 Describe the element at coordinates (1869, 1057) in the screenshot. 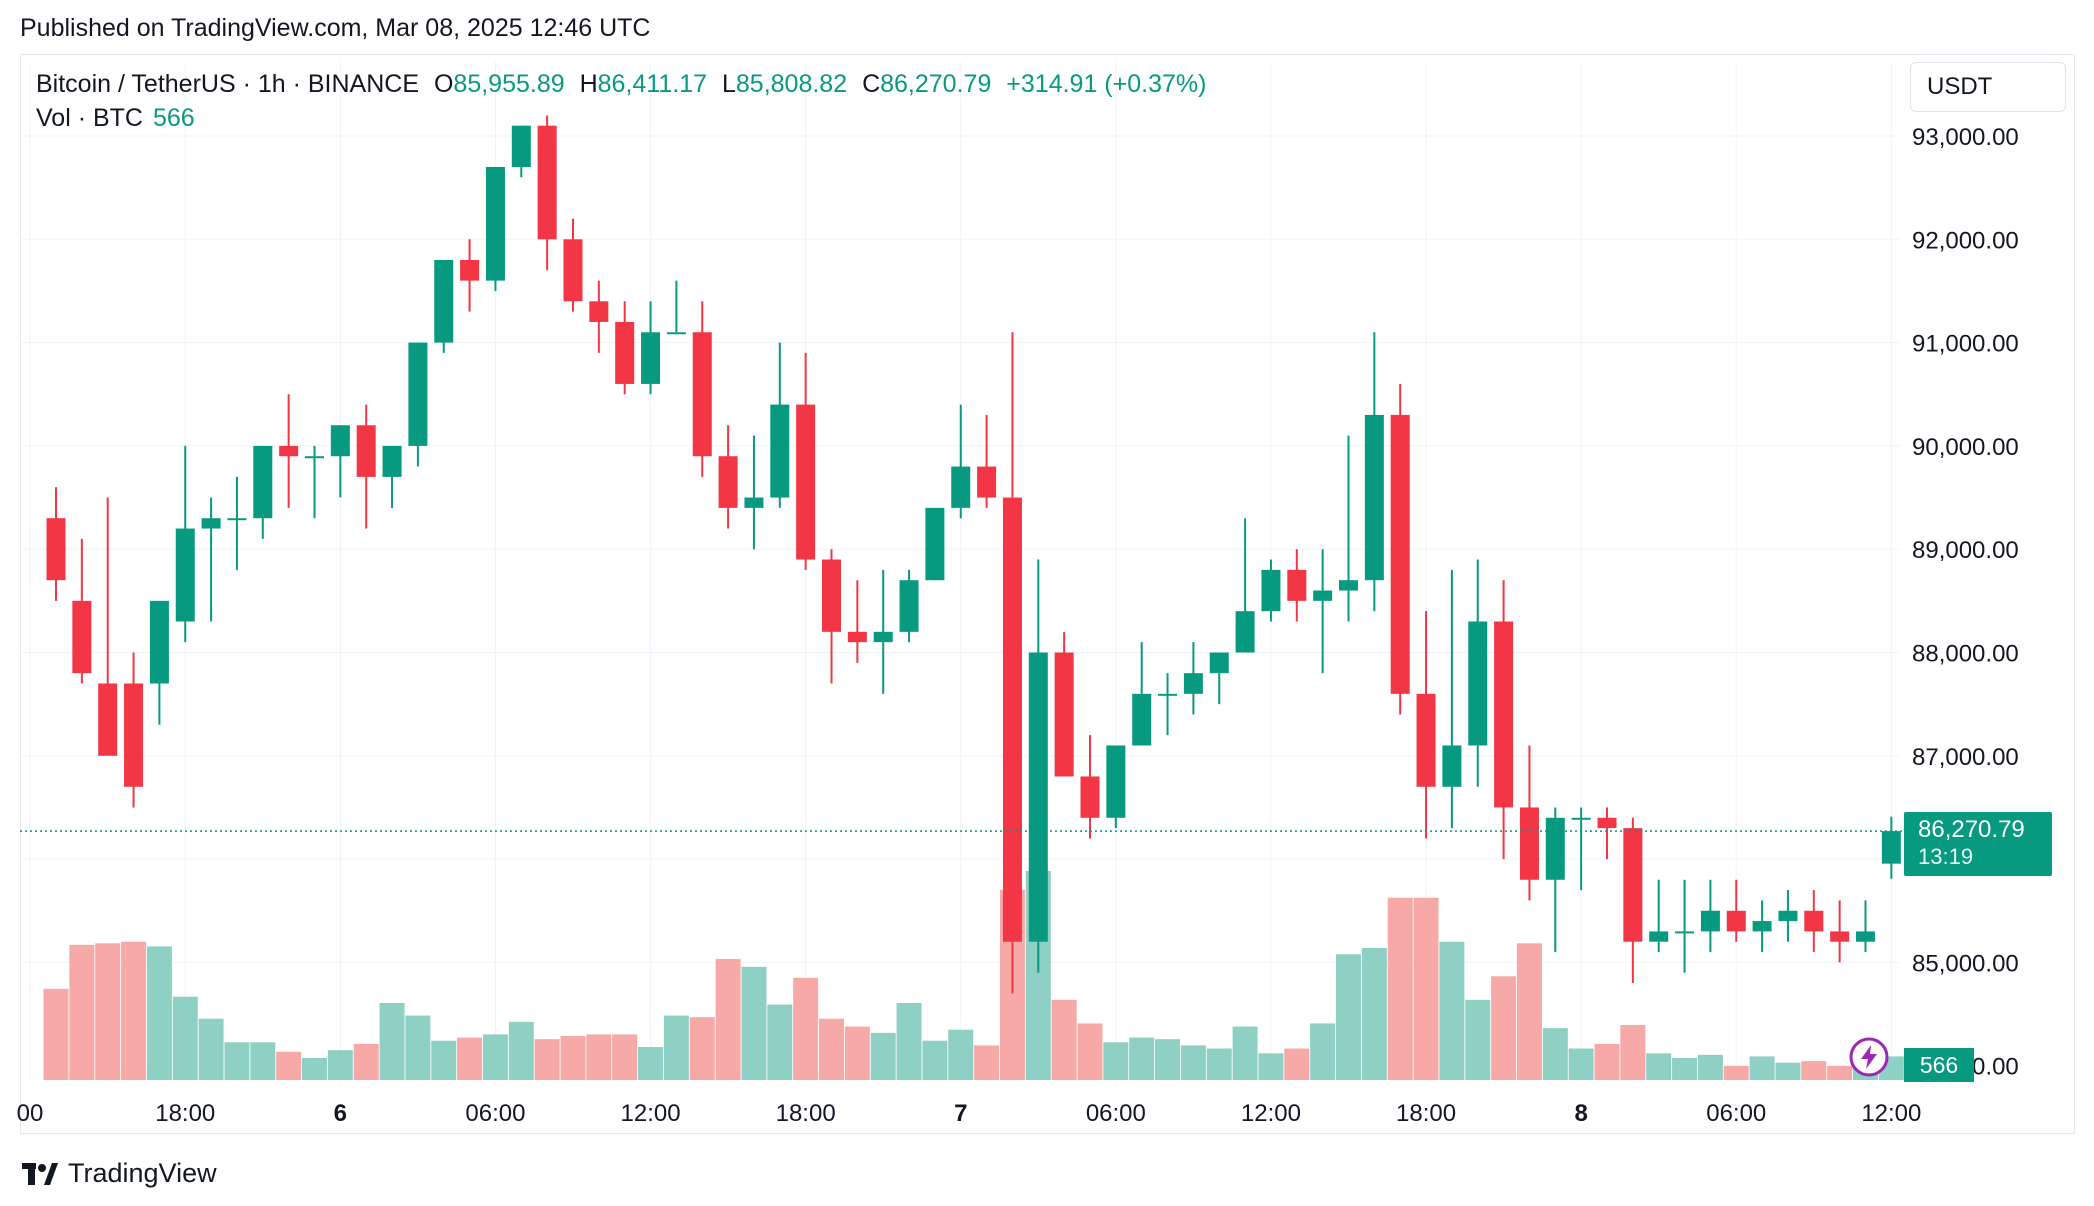

I see `lightning-icon` at that location.